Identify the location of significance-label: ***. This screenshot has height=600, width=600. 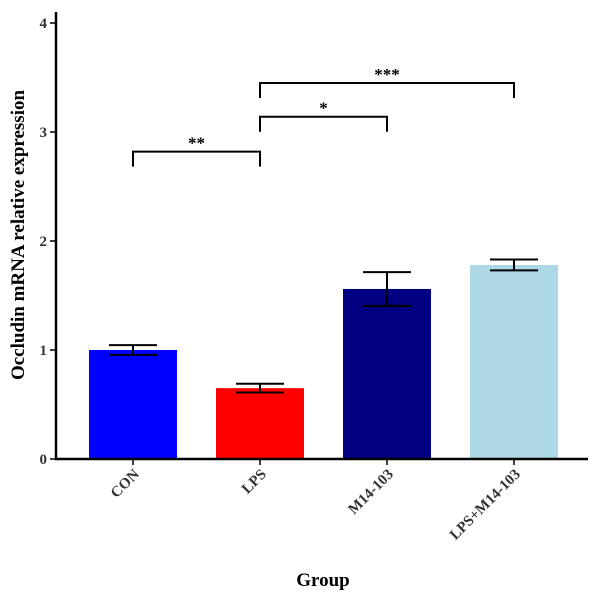
(387, 74).